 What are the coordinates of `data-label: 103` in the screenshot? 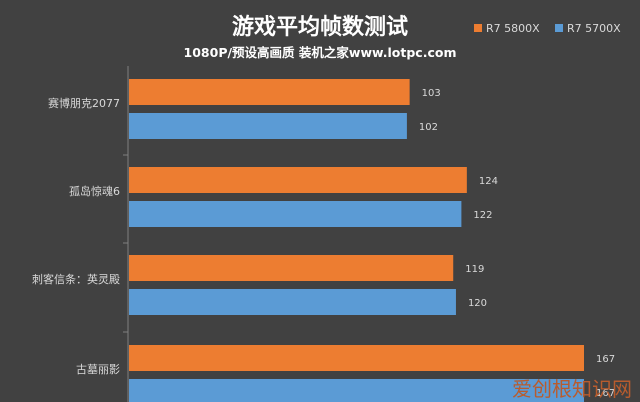 It's located at (431, 93).